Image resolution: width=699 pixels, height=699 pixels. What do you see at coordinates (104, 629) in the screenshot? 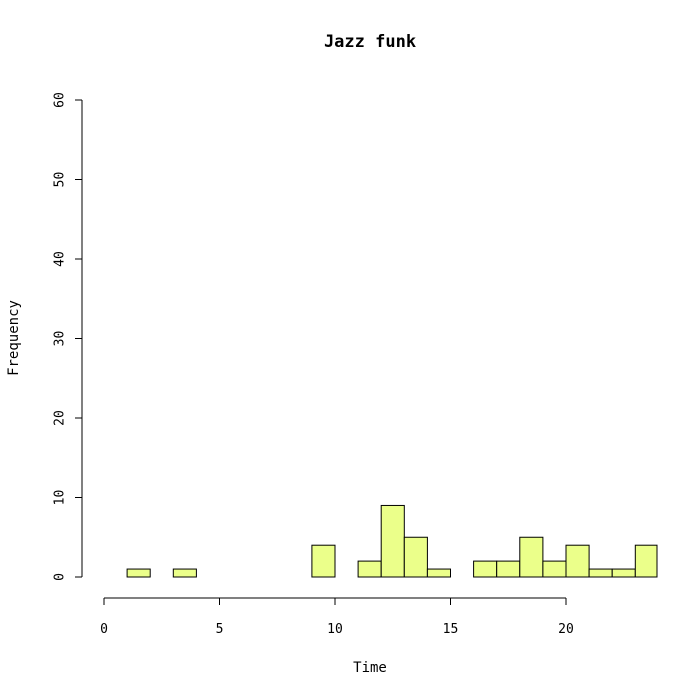
I see `x-tick-label: 0` at bounding box center [104, 629].